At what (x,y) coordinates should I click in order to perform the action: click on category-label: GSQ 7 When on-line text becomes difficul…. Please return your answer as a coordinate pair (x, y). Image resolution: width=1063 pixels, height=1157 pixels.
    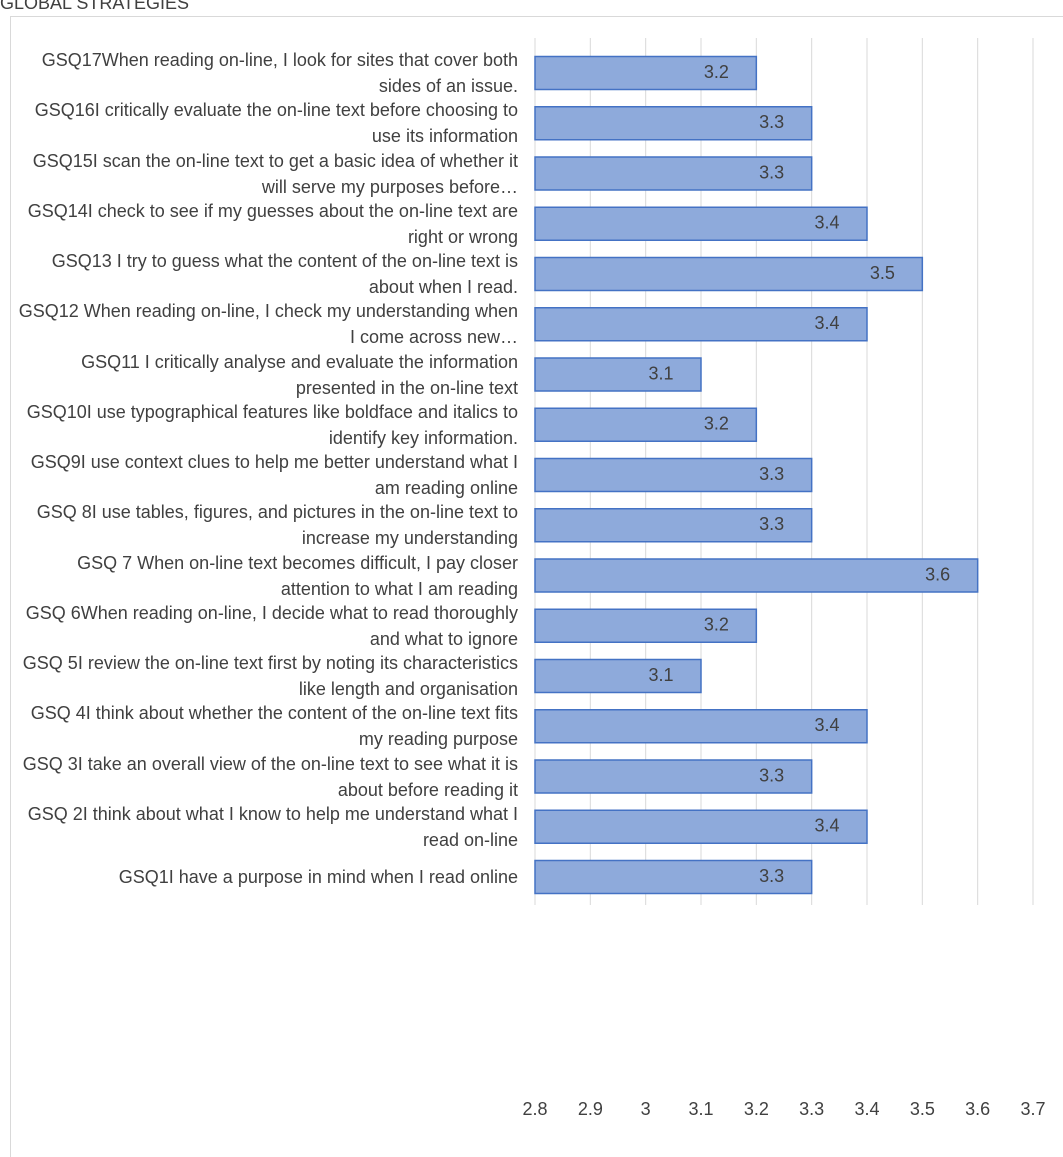
    Looking at the image, I should click on (297, 575).